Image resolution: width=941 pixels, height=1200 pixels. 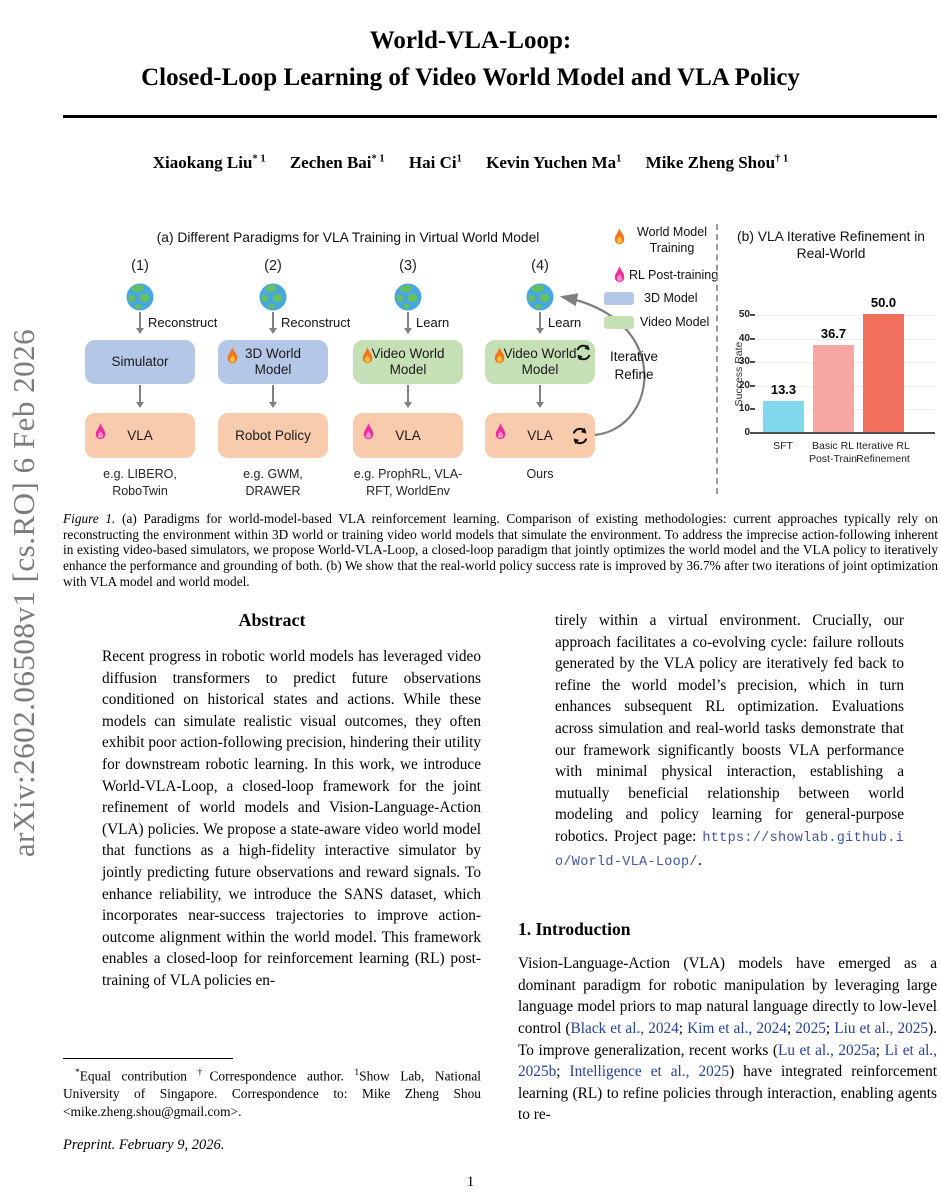 I want to click on arrow-label: Reconstruct, so click(x=183, y=322).